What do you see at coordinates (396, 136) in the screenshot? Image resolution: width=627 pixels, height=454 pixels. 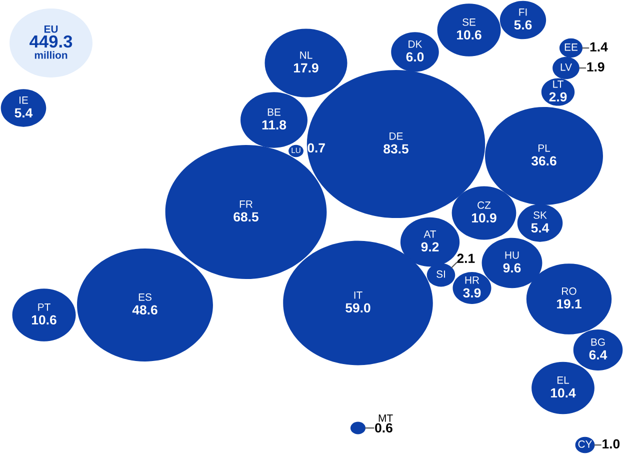 I see `category-label: DE` at bounding box center [396, 136].